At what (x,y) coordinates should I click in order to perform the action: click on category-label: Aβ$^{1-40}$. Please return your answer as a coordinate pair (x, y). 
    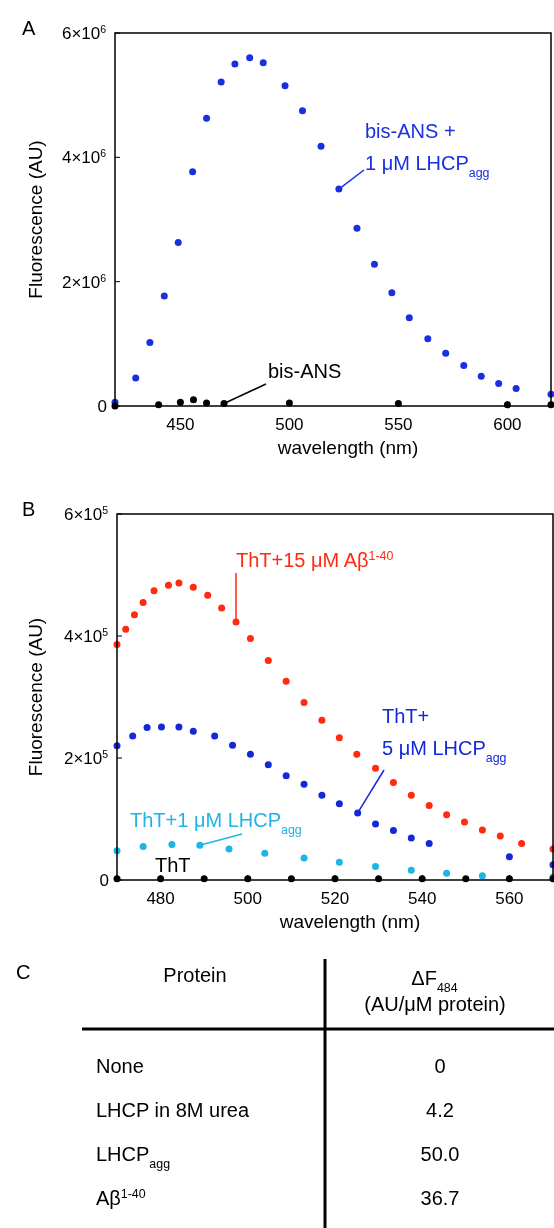
    Looking at the image, I should click on (121, 1198).